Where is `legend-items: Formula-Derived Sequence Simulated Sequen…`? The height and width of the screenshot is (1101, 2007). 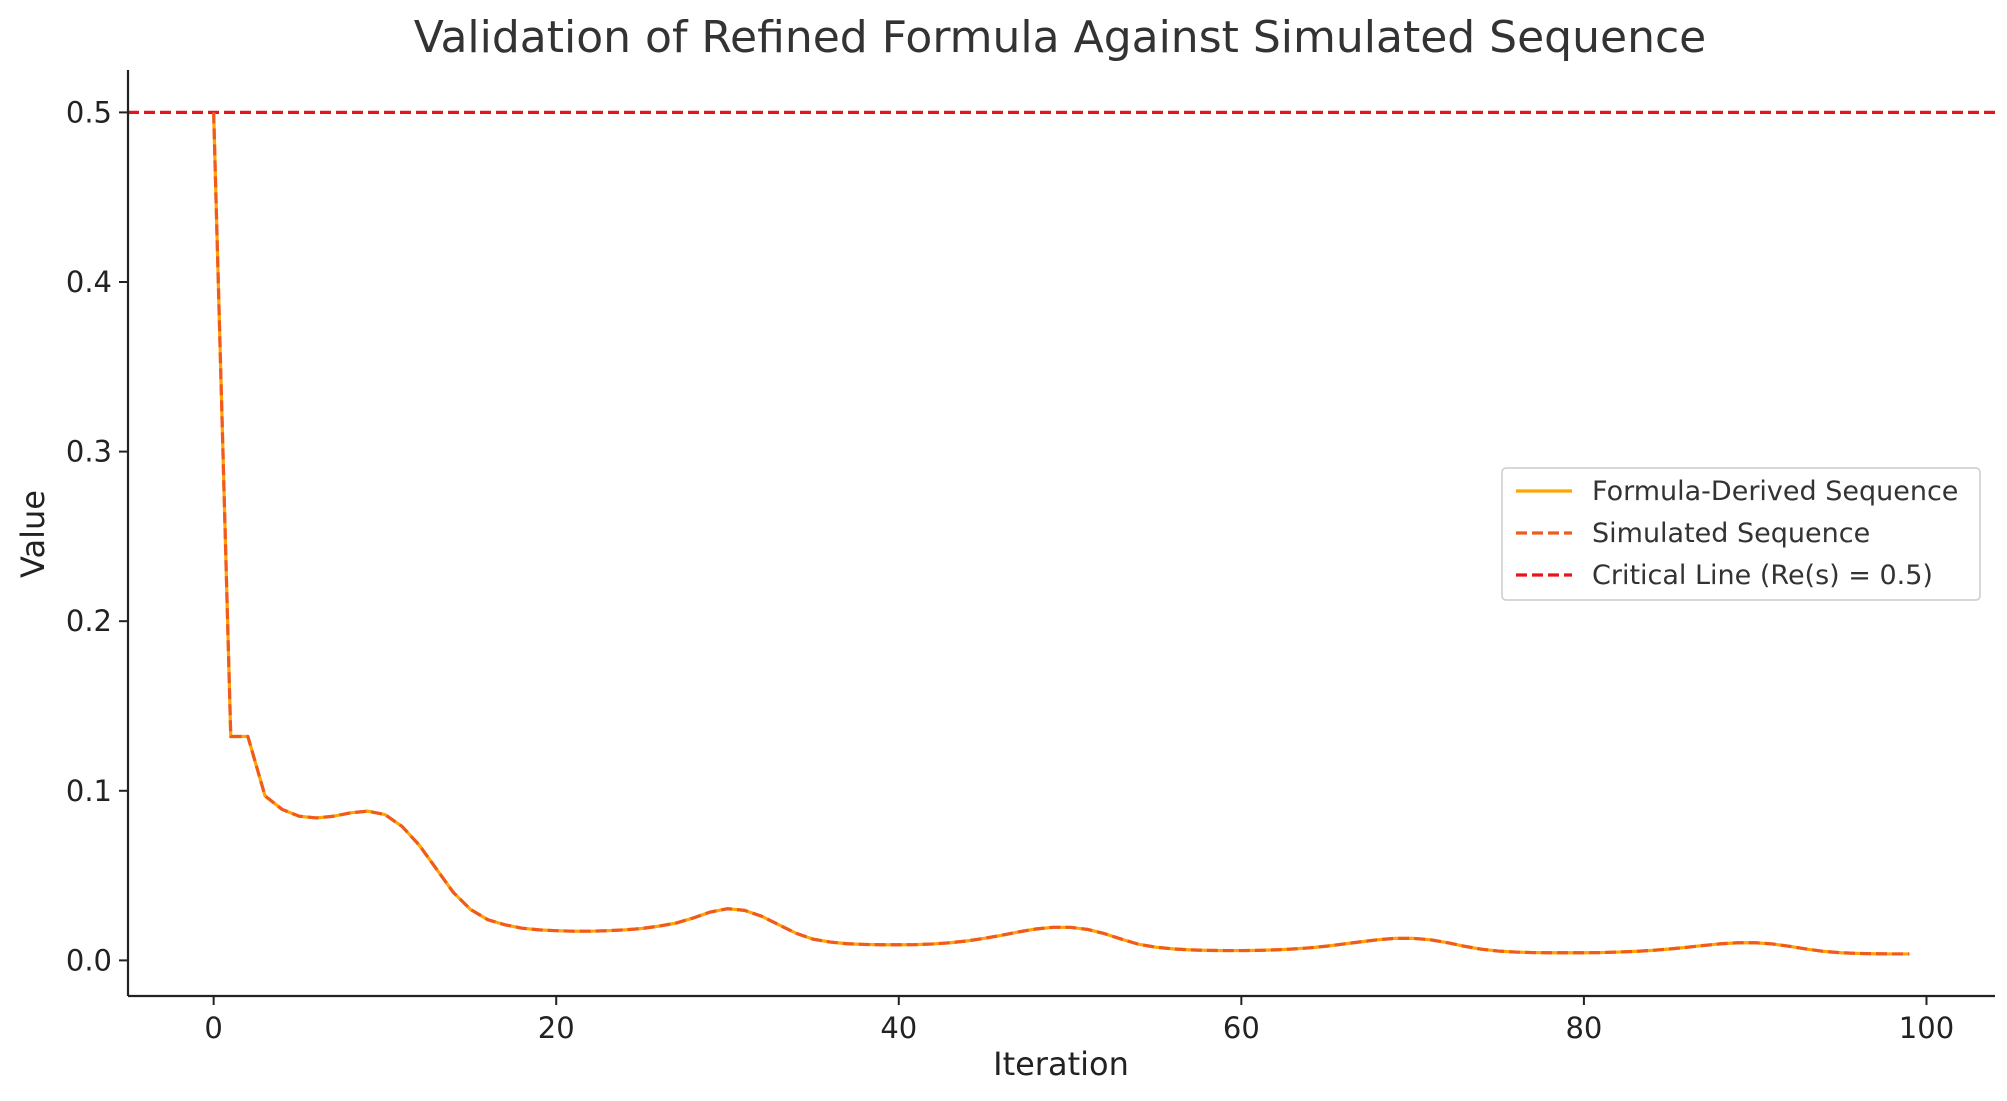 legend-items: Formula-Derived Sequence Simulated Sequen… is located at coordinates (1737, 533).